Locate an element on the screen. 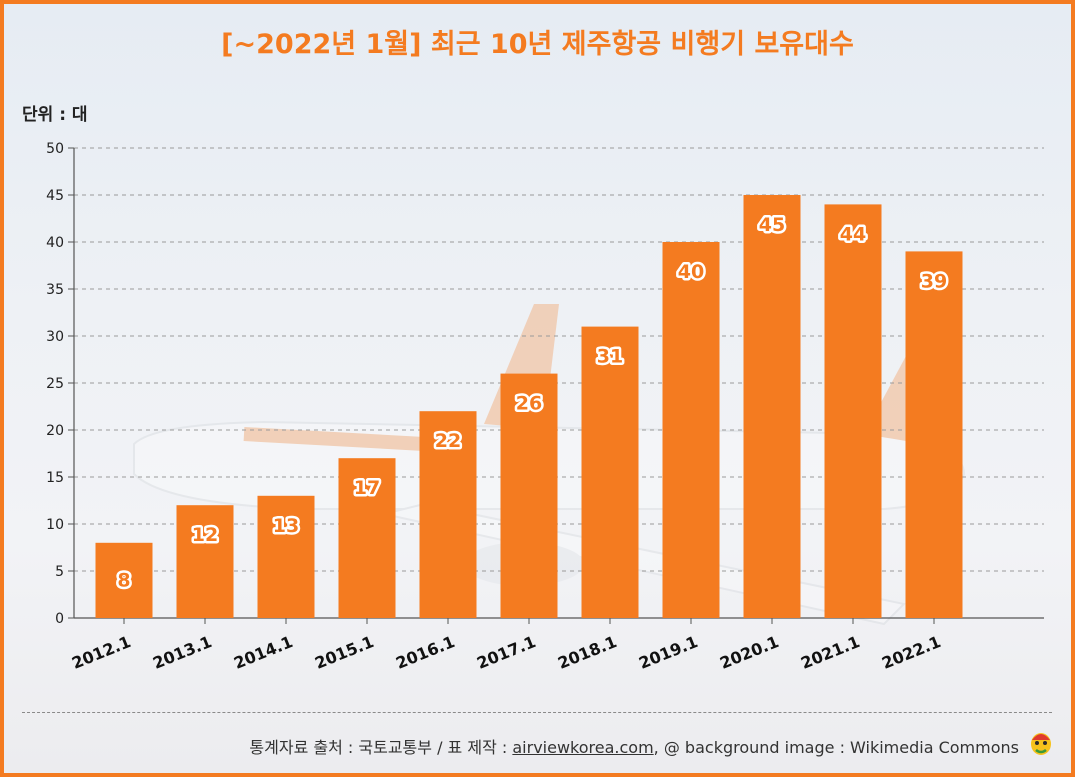 The height and width of the screenshot is (777, 1075). footer-link: airviewkorea.com is located at coordinates (583, 747).